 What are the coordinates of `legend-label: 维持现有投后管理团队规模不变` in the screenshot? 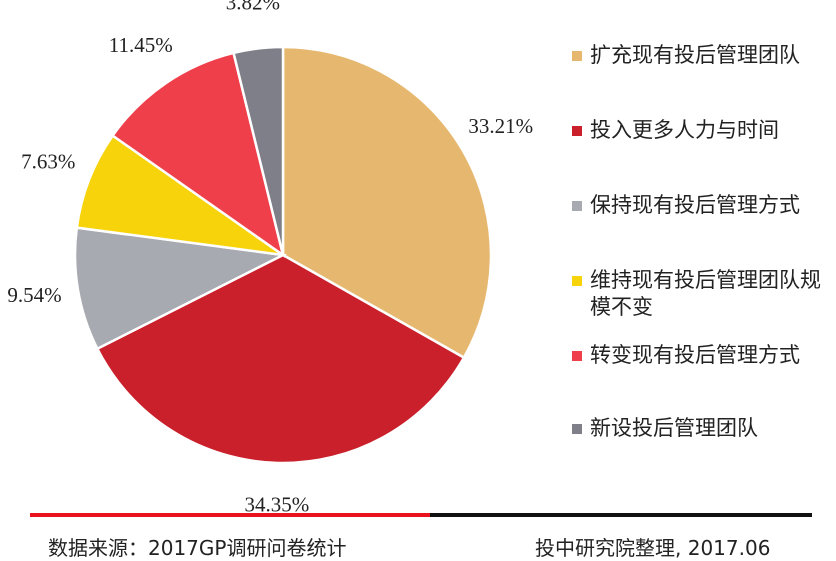 It's located at (705, 293).